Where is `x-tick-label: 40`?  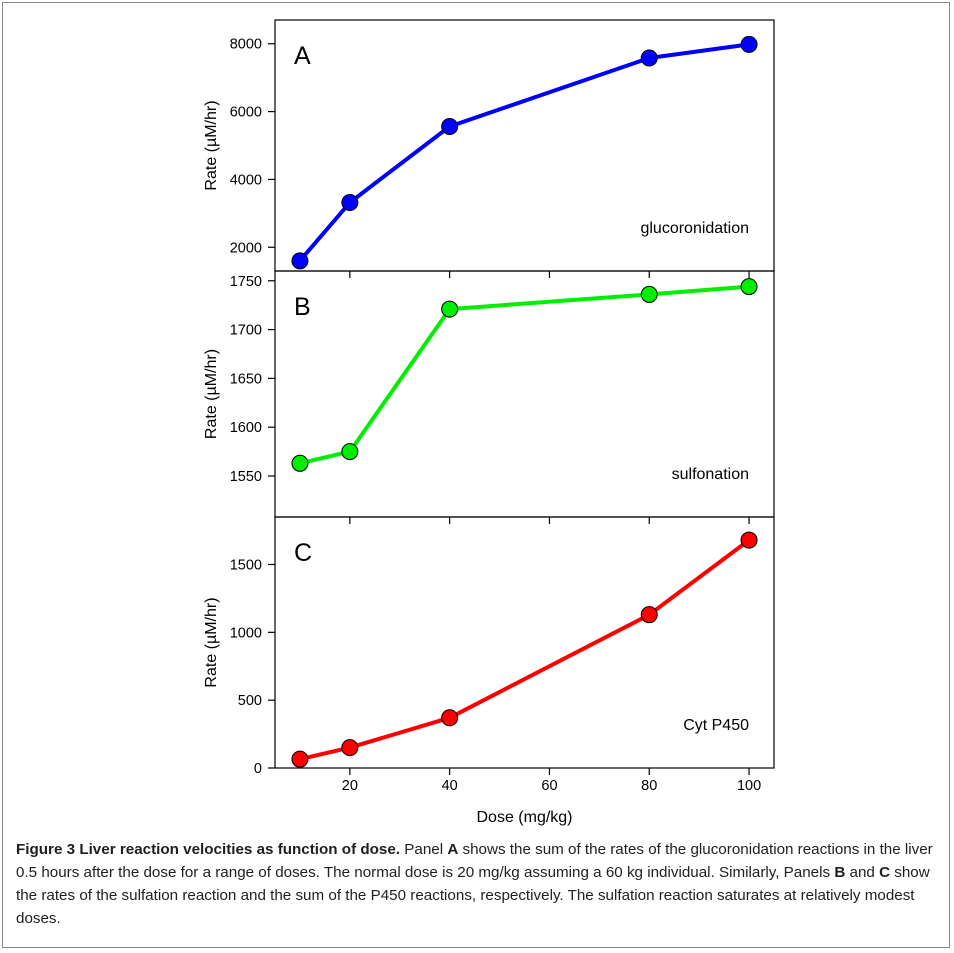
x-tick-label: 40 is located at coordinates (450, 786).